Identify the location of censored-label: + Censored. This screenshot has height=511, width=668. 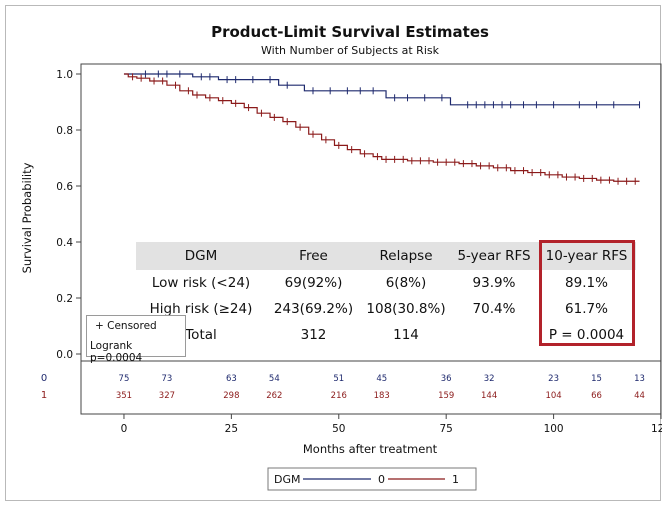
(126, 326).